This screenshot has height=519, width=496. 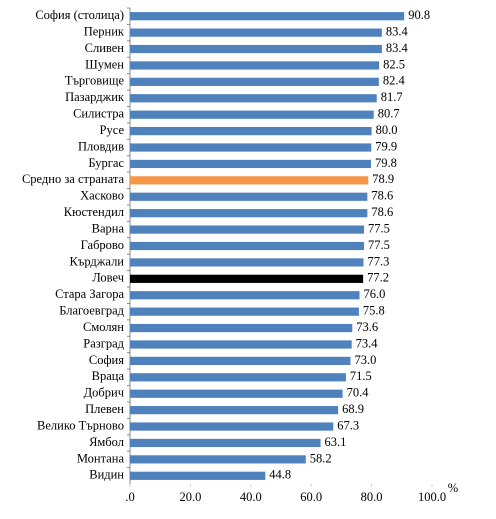 I want to click on y-tick-label: Габрово, so click(x=102, y=245).